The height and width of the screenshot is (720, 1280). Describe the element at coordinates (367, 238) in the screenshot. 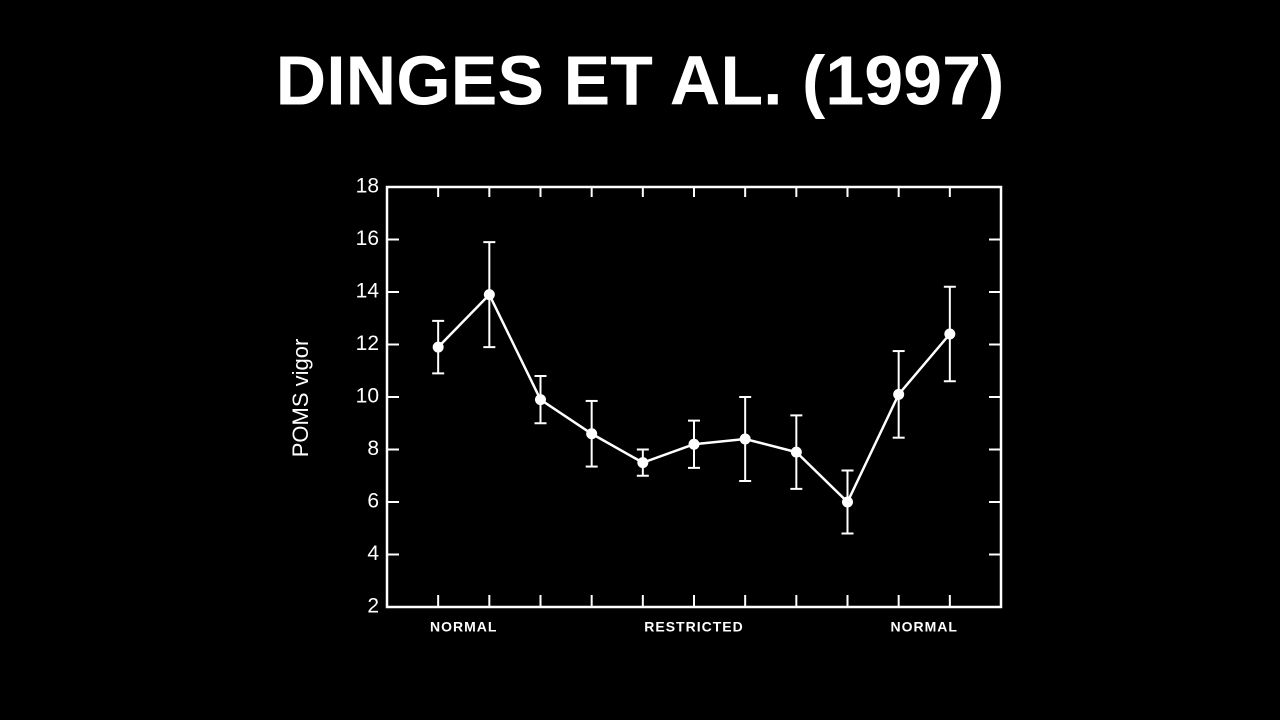

I see `y-tick-label: 16` at that location.